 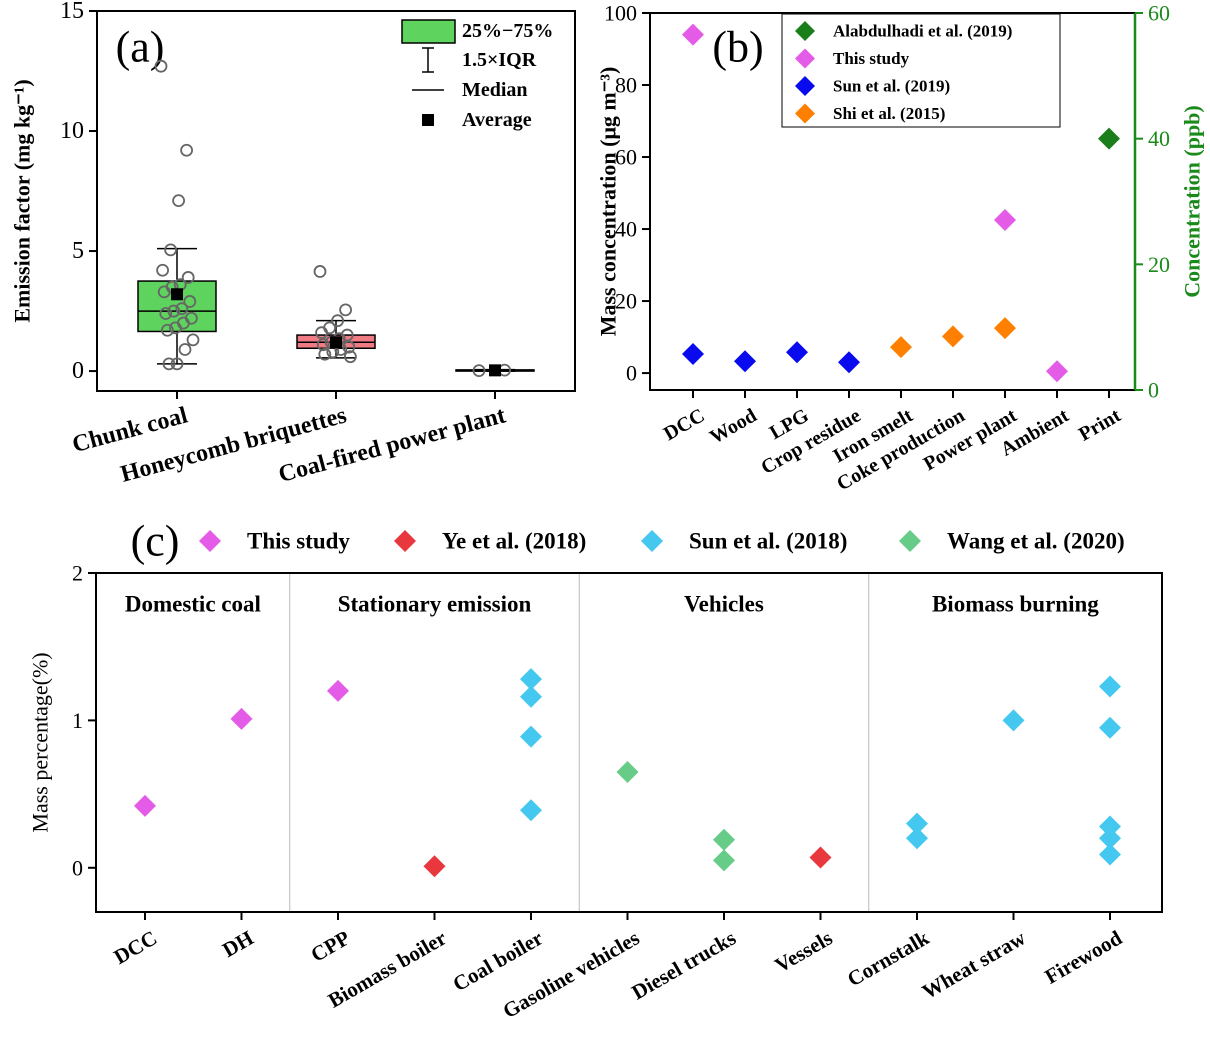 What do you see at coordinates (1036, 541) in the screenshot?
I see `legend-label: Wang et al. (2020)` at bounding box center [1036, 541].